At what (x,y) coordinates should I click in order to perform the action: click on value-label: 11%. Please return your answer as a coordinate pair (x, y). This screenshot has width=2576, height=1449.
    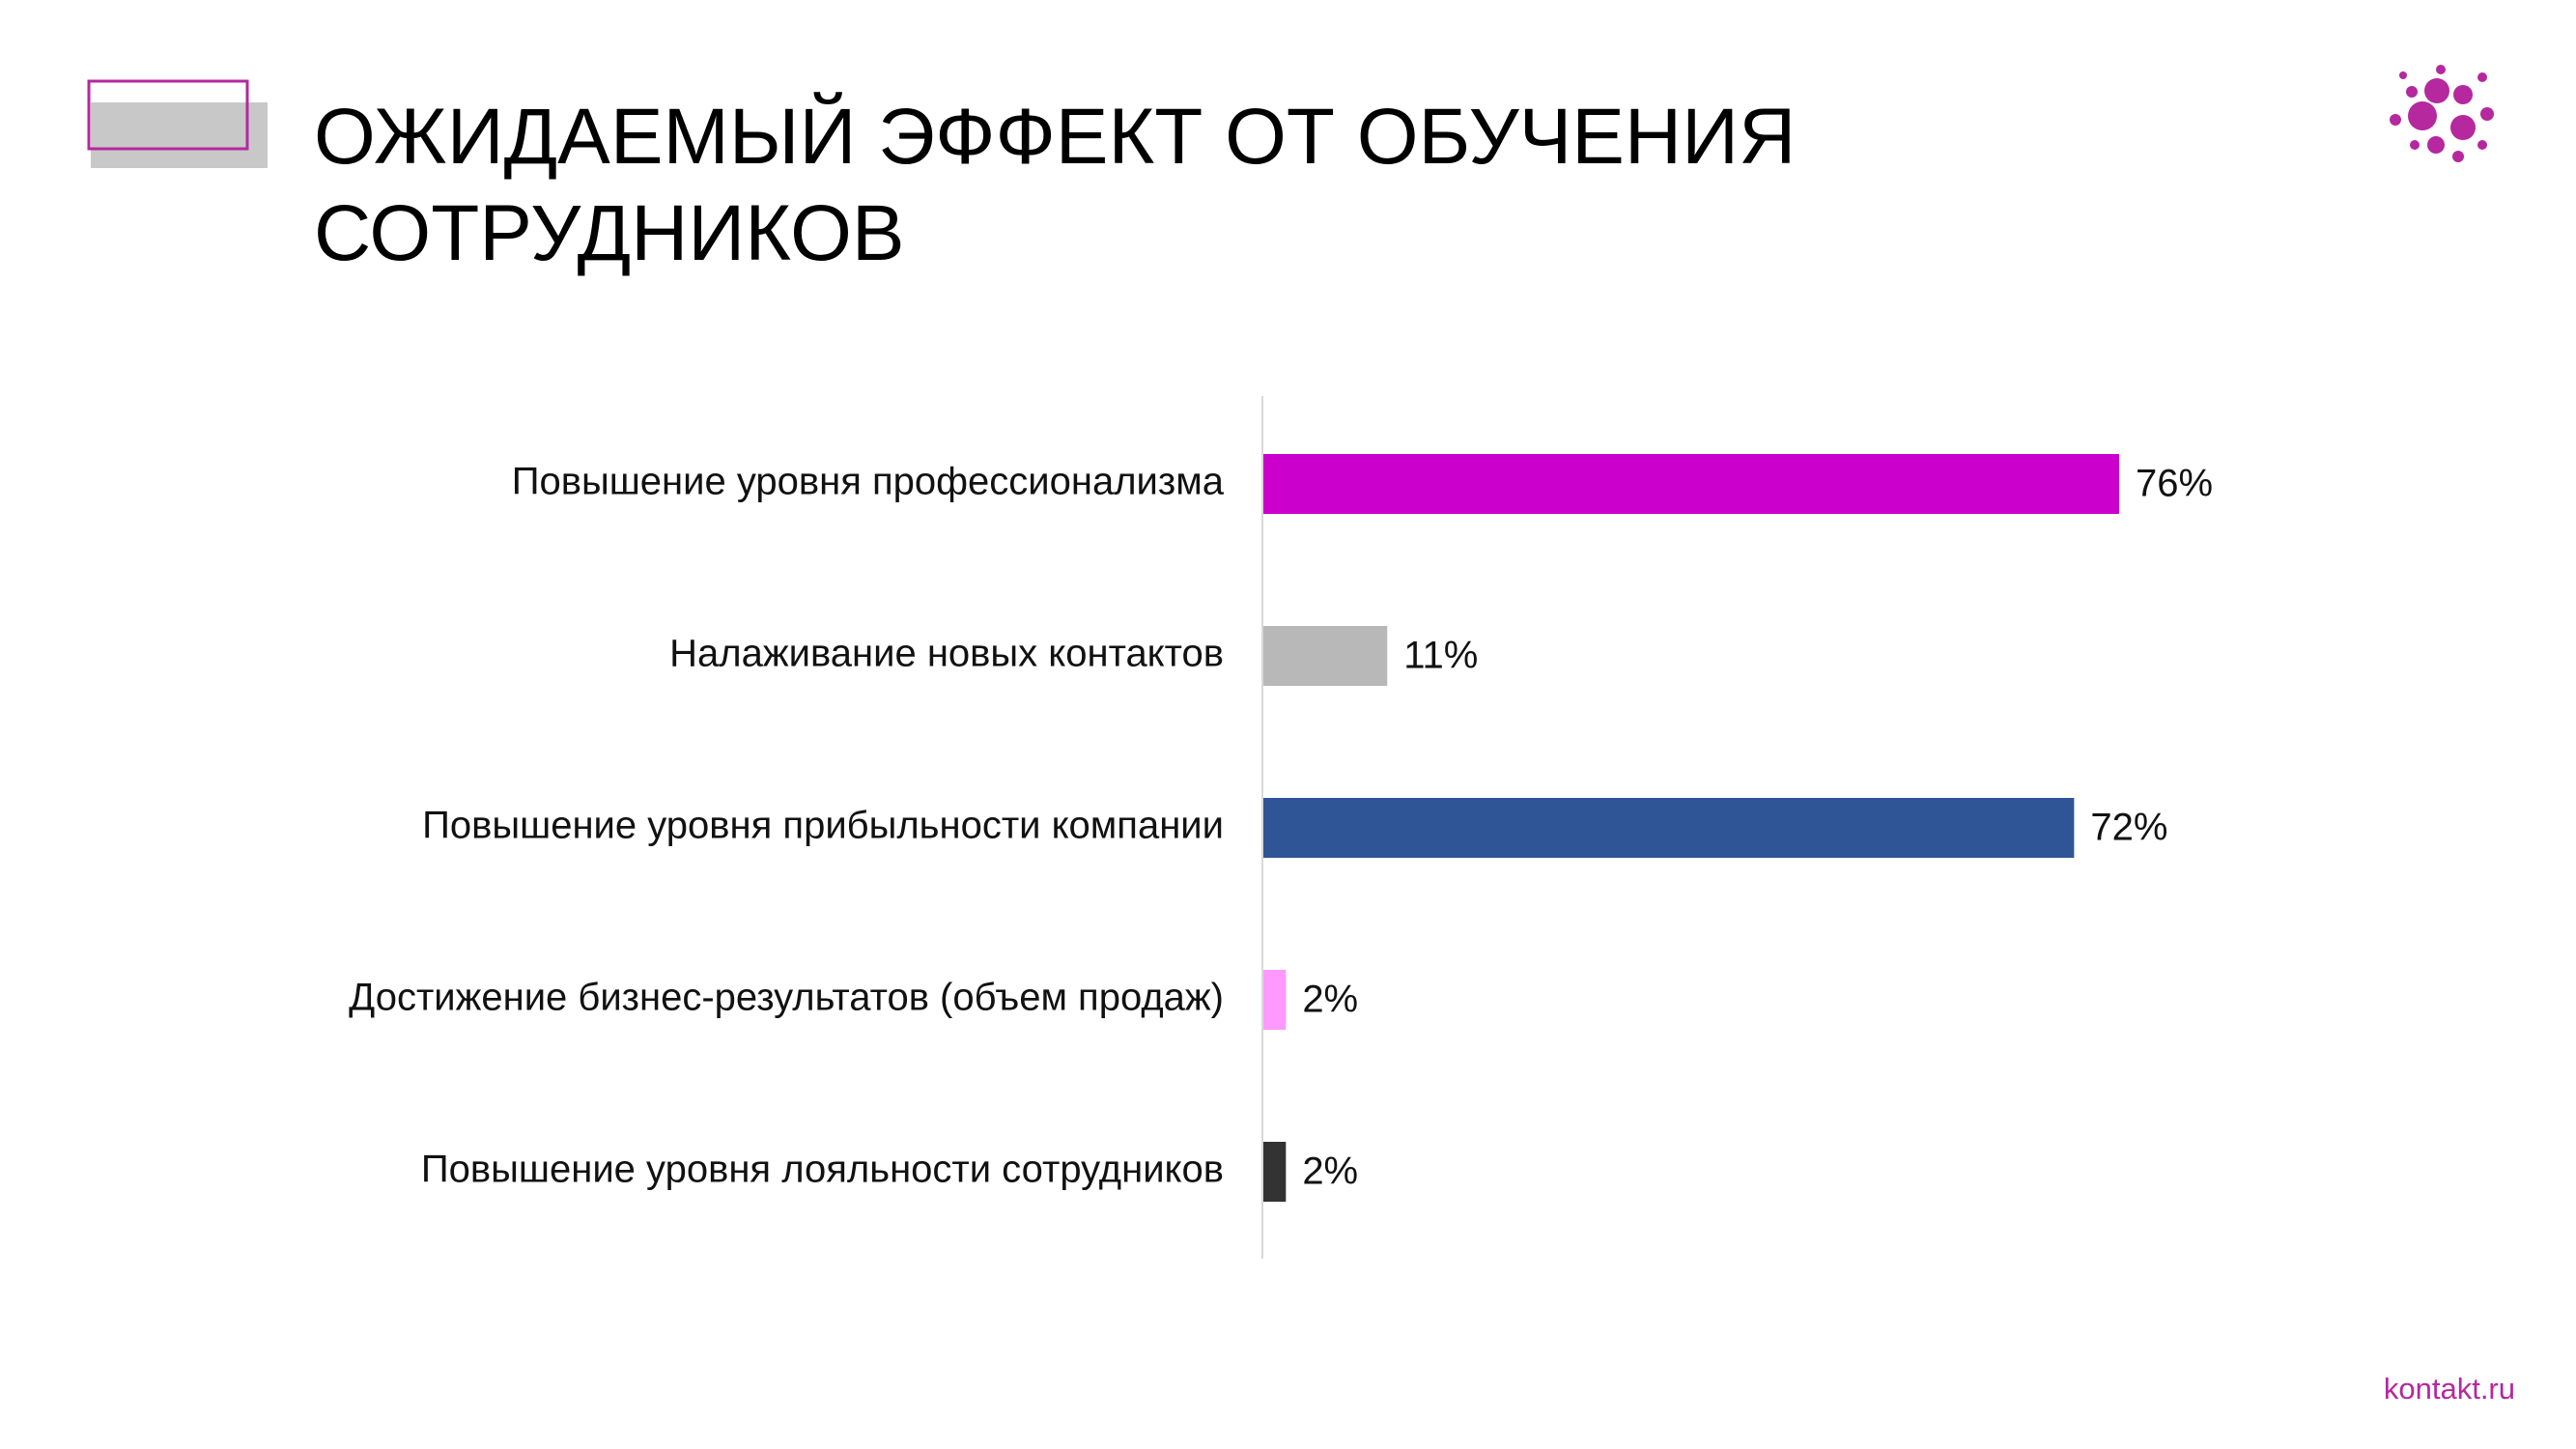
    Looking at the image, I should click on (1440, 656).